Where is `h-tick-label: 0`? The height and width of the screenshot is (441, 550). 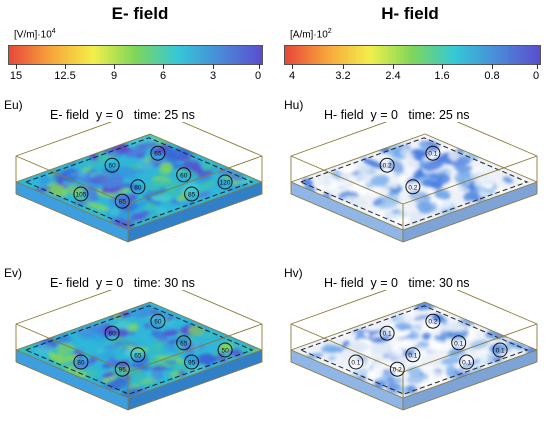
h-tick-label: 0 is located at coordinates (536, 76).